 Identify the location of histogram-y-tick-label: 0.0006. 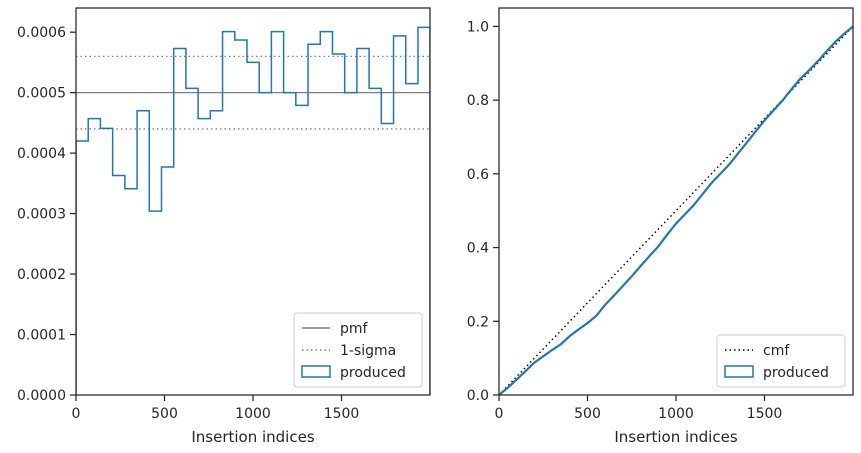
(41, 33).